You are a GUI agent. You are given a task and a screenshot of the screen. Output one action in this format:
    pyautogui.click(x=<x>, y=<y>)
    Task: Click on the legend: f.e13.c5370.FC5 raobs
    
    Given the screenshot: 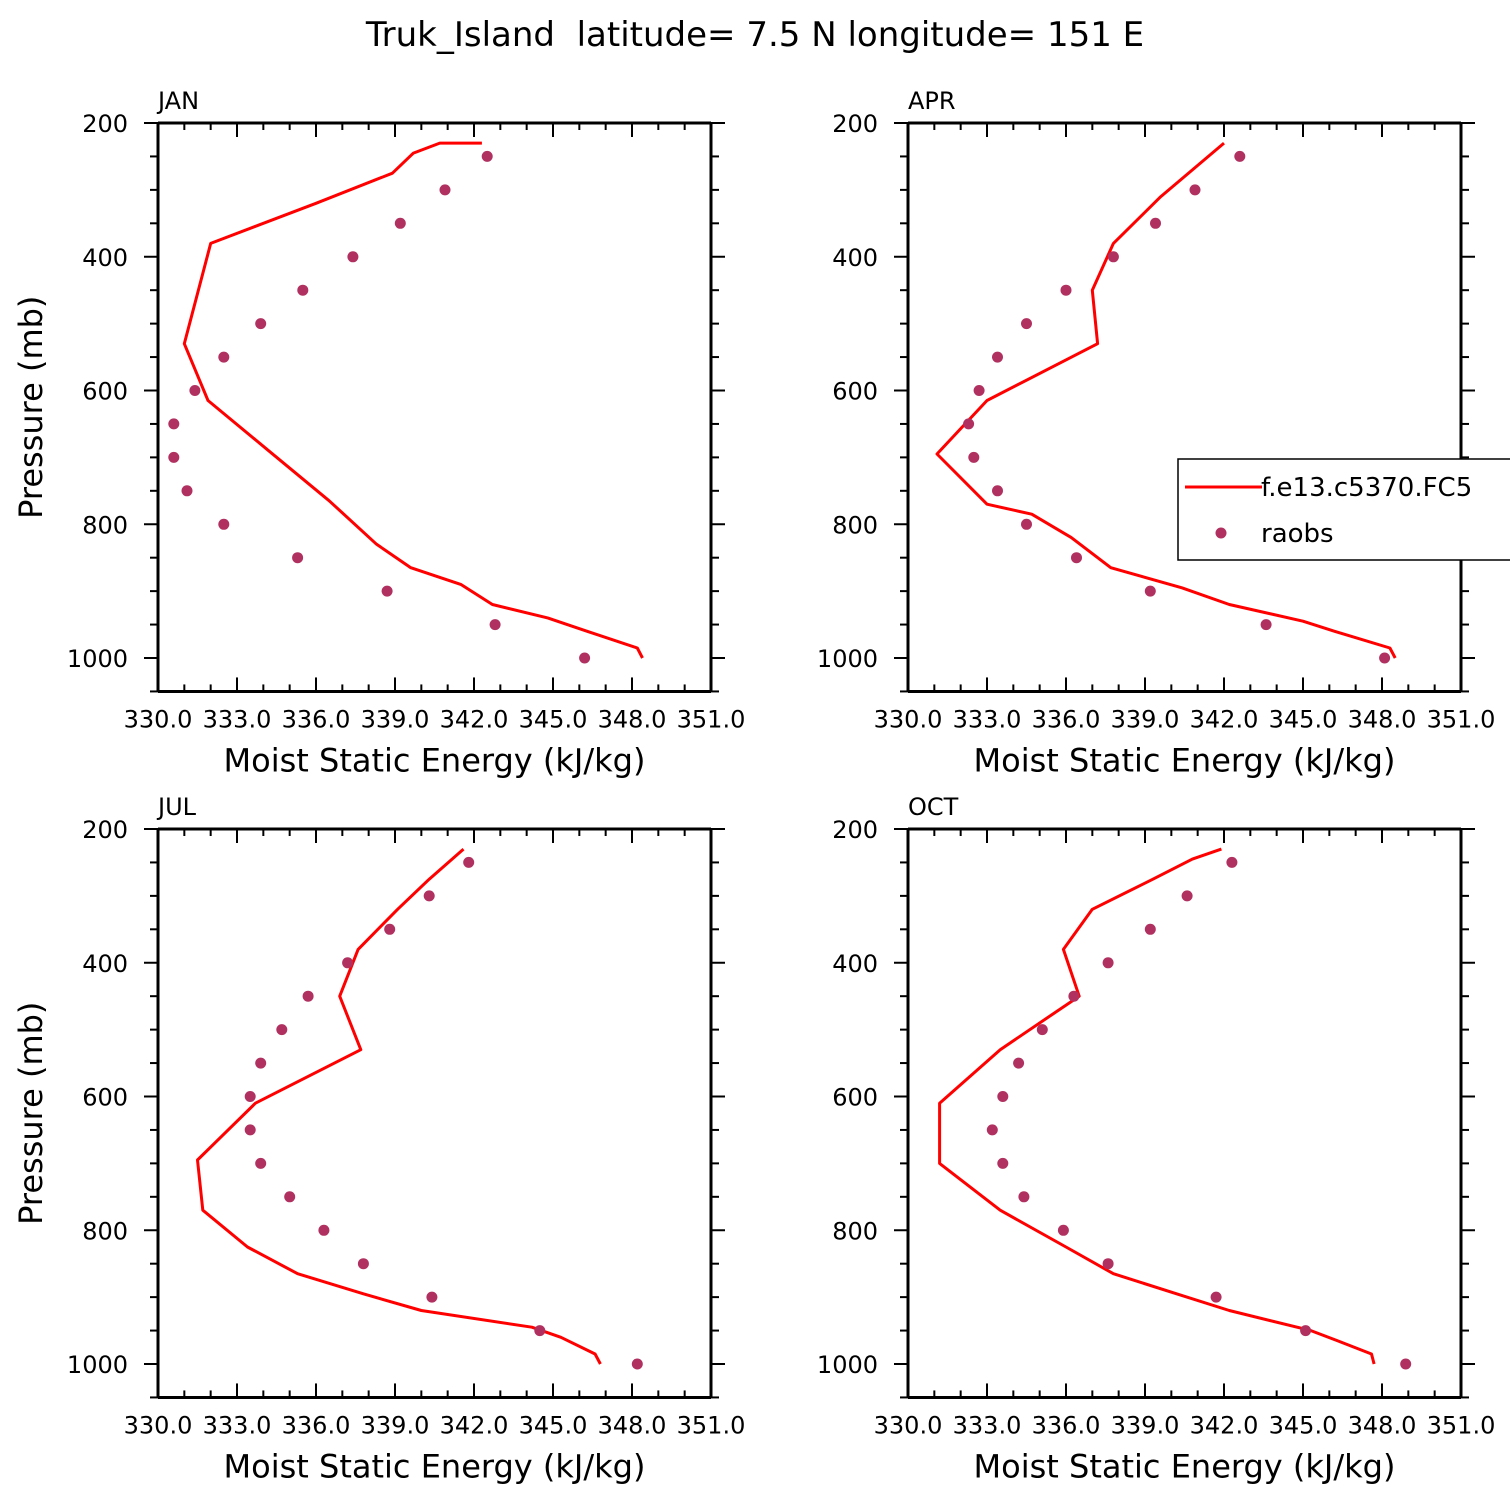 What is the action you would take?
    pyautogui.click(x=1343, y=509)
    